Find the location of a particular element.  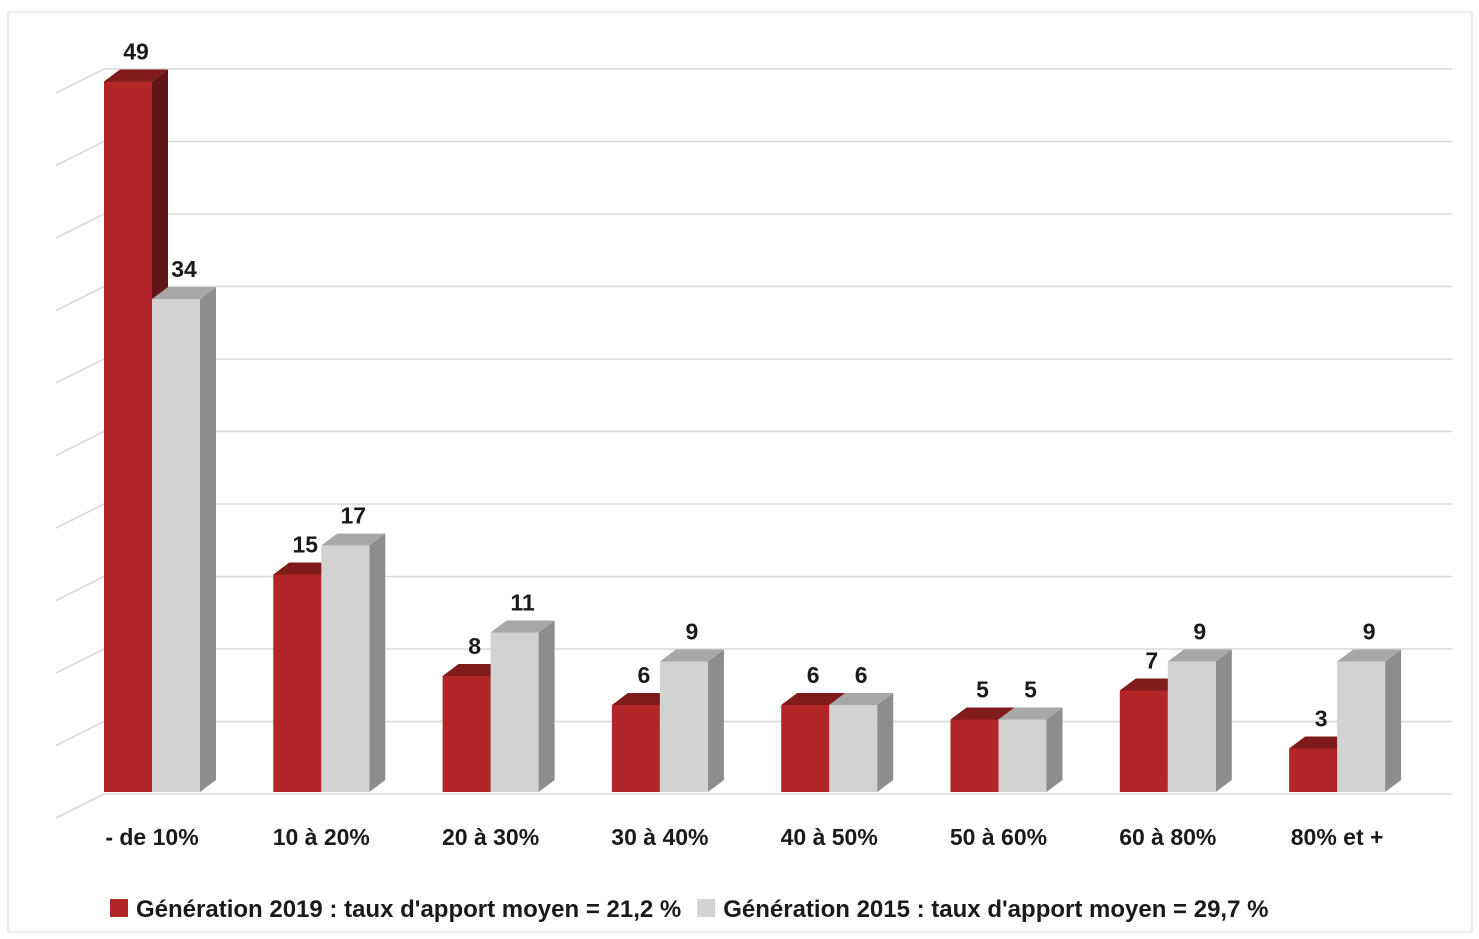

data-label: 49 is located at coordinates (136, 52).